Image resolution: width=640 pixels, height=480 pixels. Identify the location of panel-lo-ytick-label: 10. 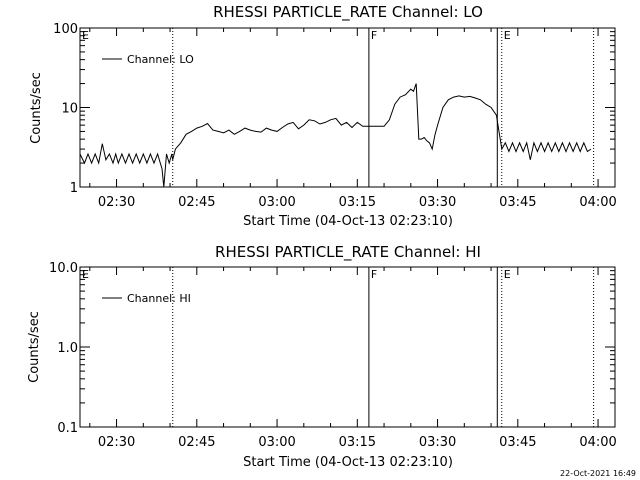
(69, 109).